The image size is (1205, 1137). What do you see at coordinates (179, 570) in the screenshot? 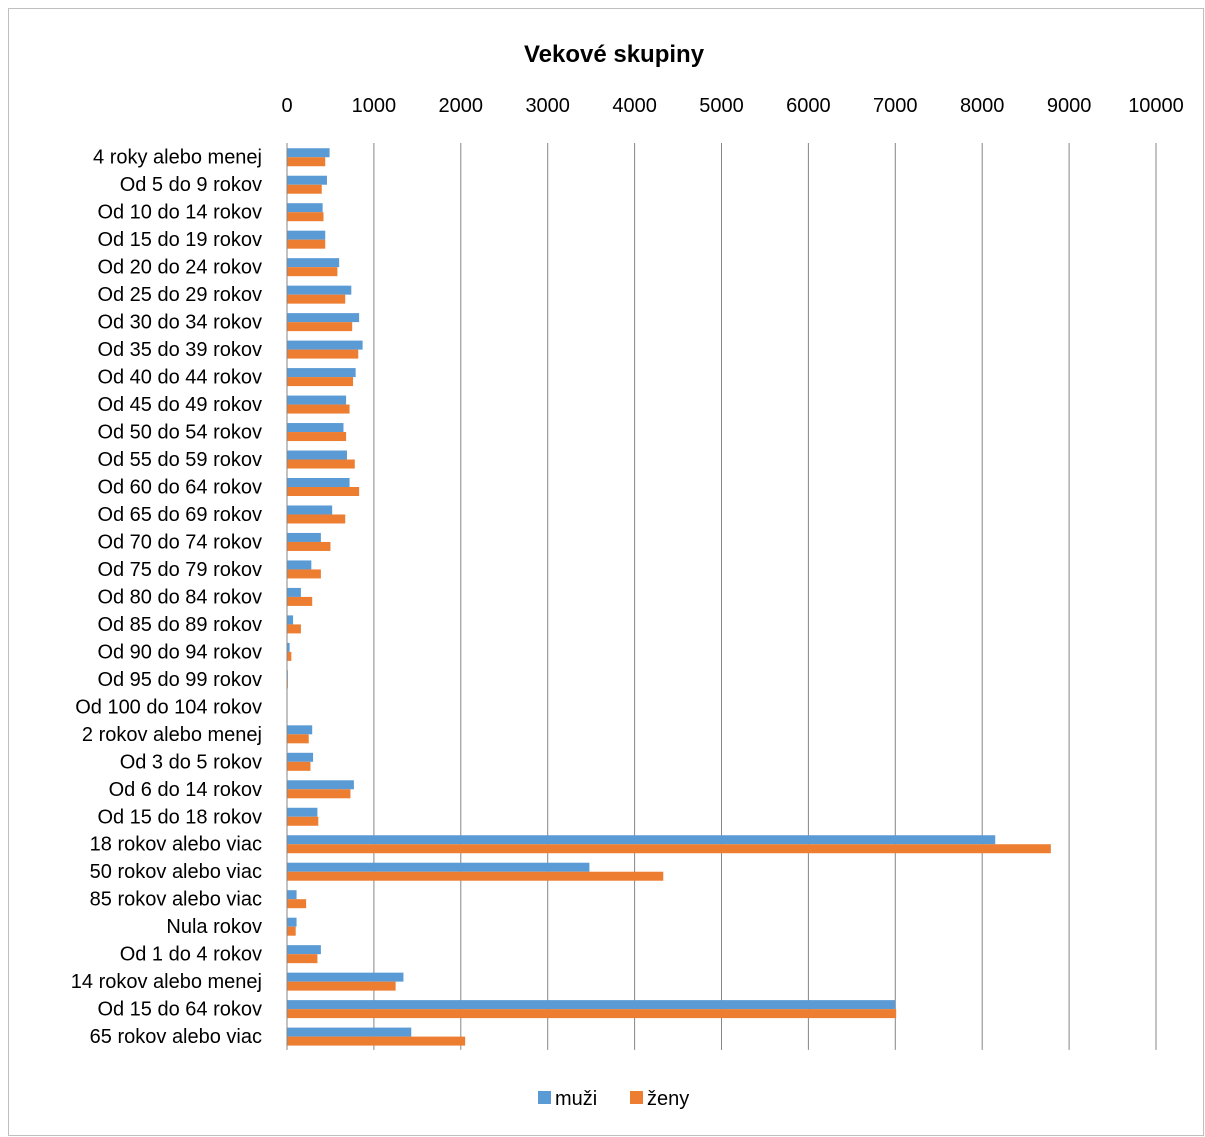
I see `category-label: Od 75 do 79 rokov` at bounding box center [179, 570].